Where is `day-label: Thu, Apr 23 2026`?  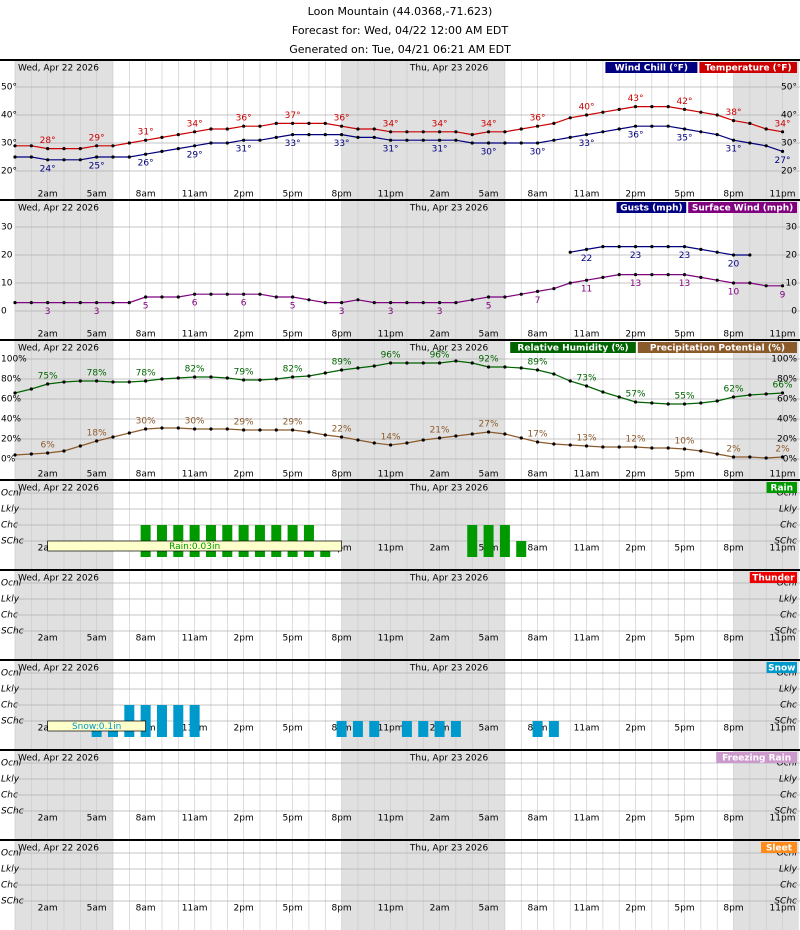
day-label: Thu, Apr 23 2026 is located at coordinates (449, 849).